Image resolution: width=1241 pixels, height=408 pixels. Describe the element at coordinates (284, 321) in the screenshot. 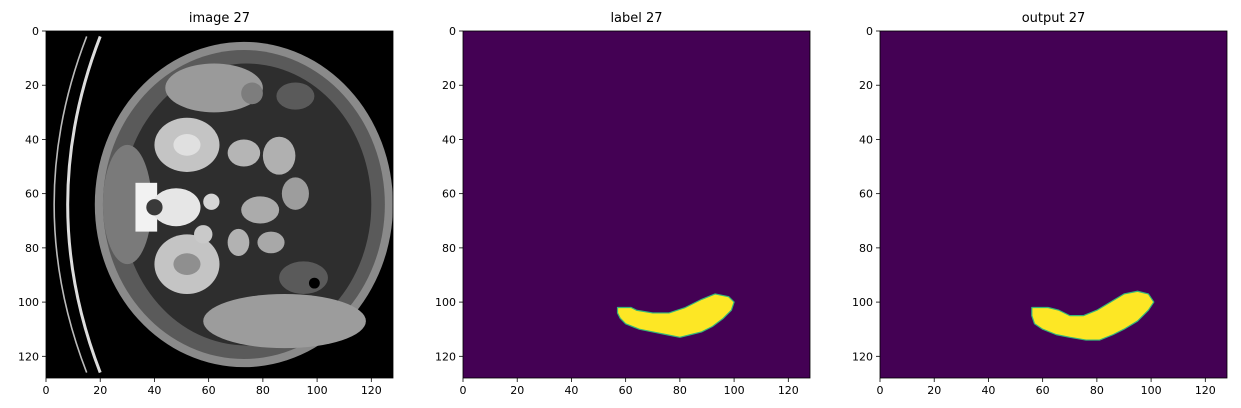

I see `ct-liver` at that location.